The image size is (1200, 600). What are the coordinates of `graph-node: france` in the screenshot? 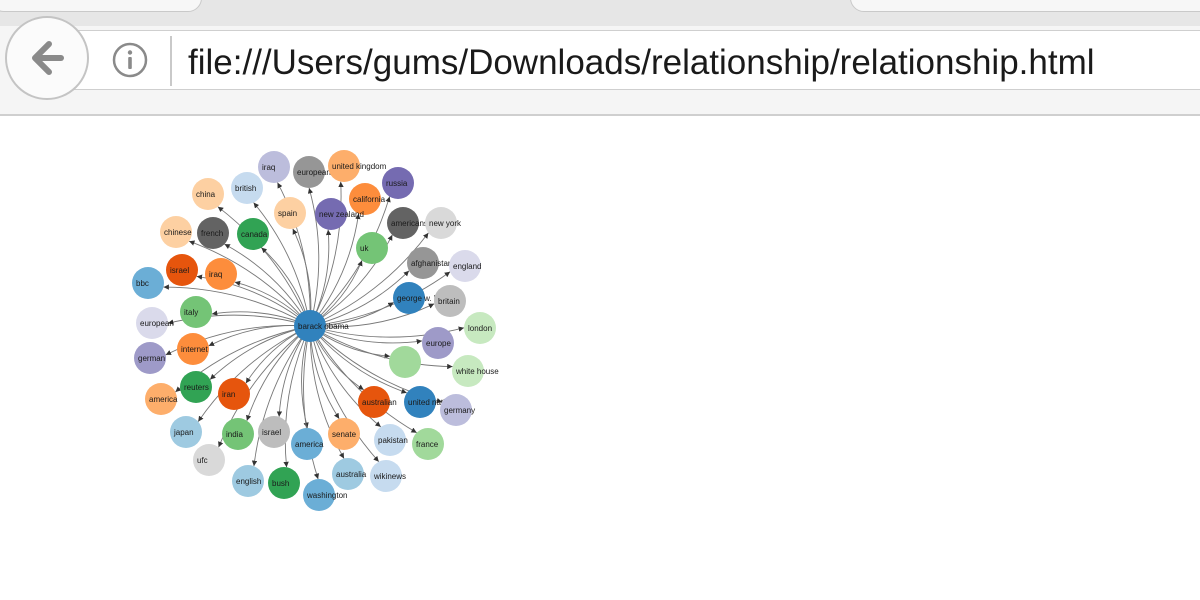 It's located at (428, 444).